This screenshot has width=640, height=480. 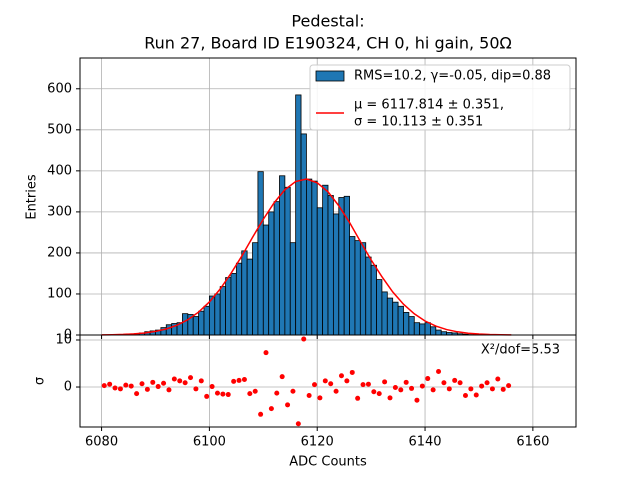 I want to click on y-tick-label: 500, so click(x=59, y=129).